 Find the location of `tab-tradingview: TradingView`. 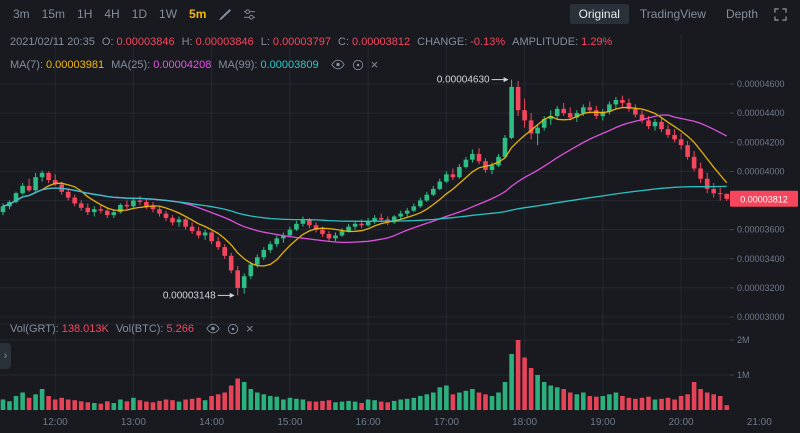

tab-tradingview: TradingView is located at coordinates (673, 14).